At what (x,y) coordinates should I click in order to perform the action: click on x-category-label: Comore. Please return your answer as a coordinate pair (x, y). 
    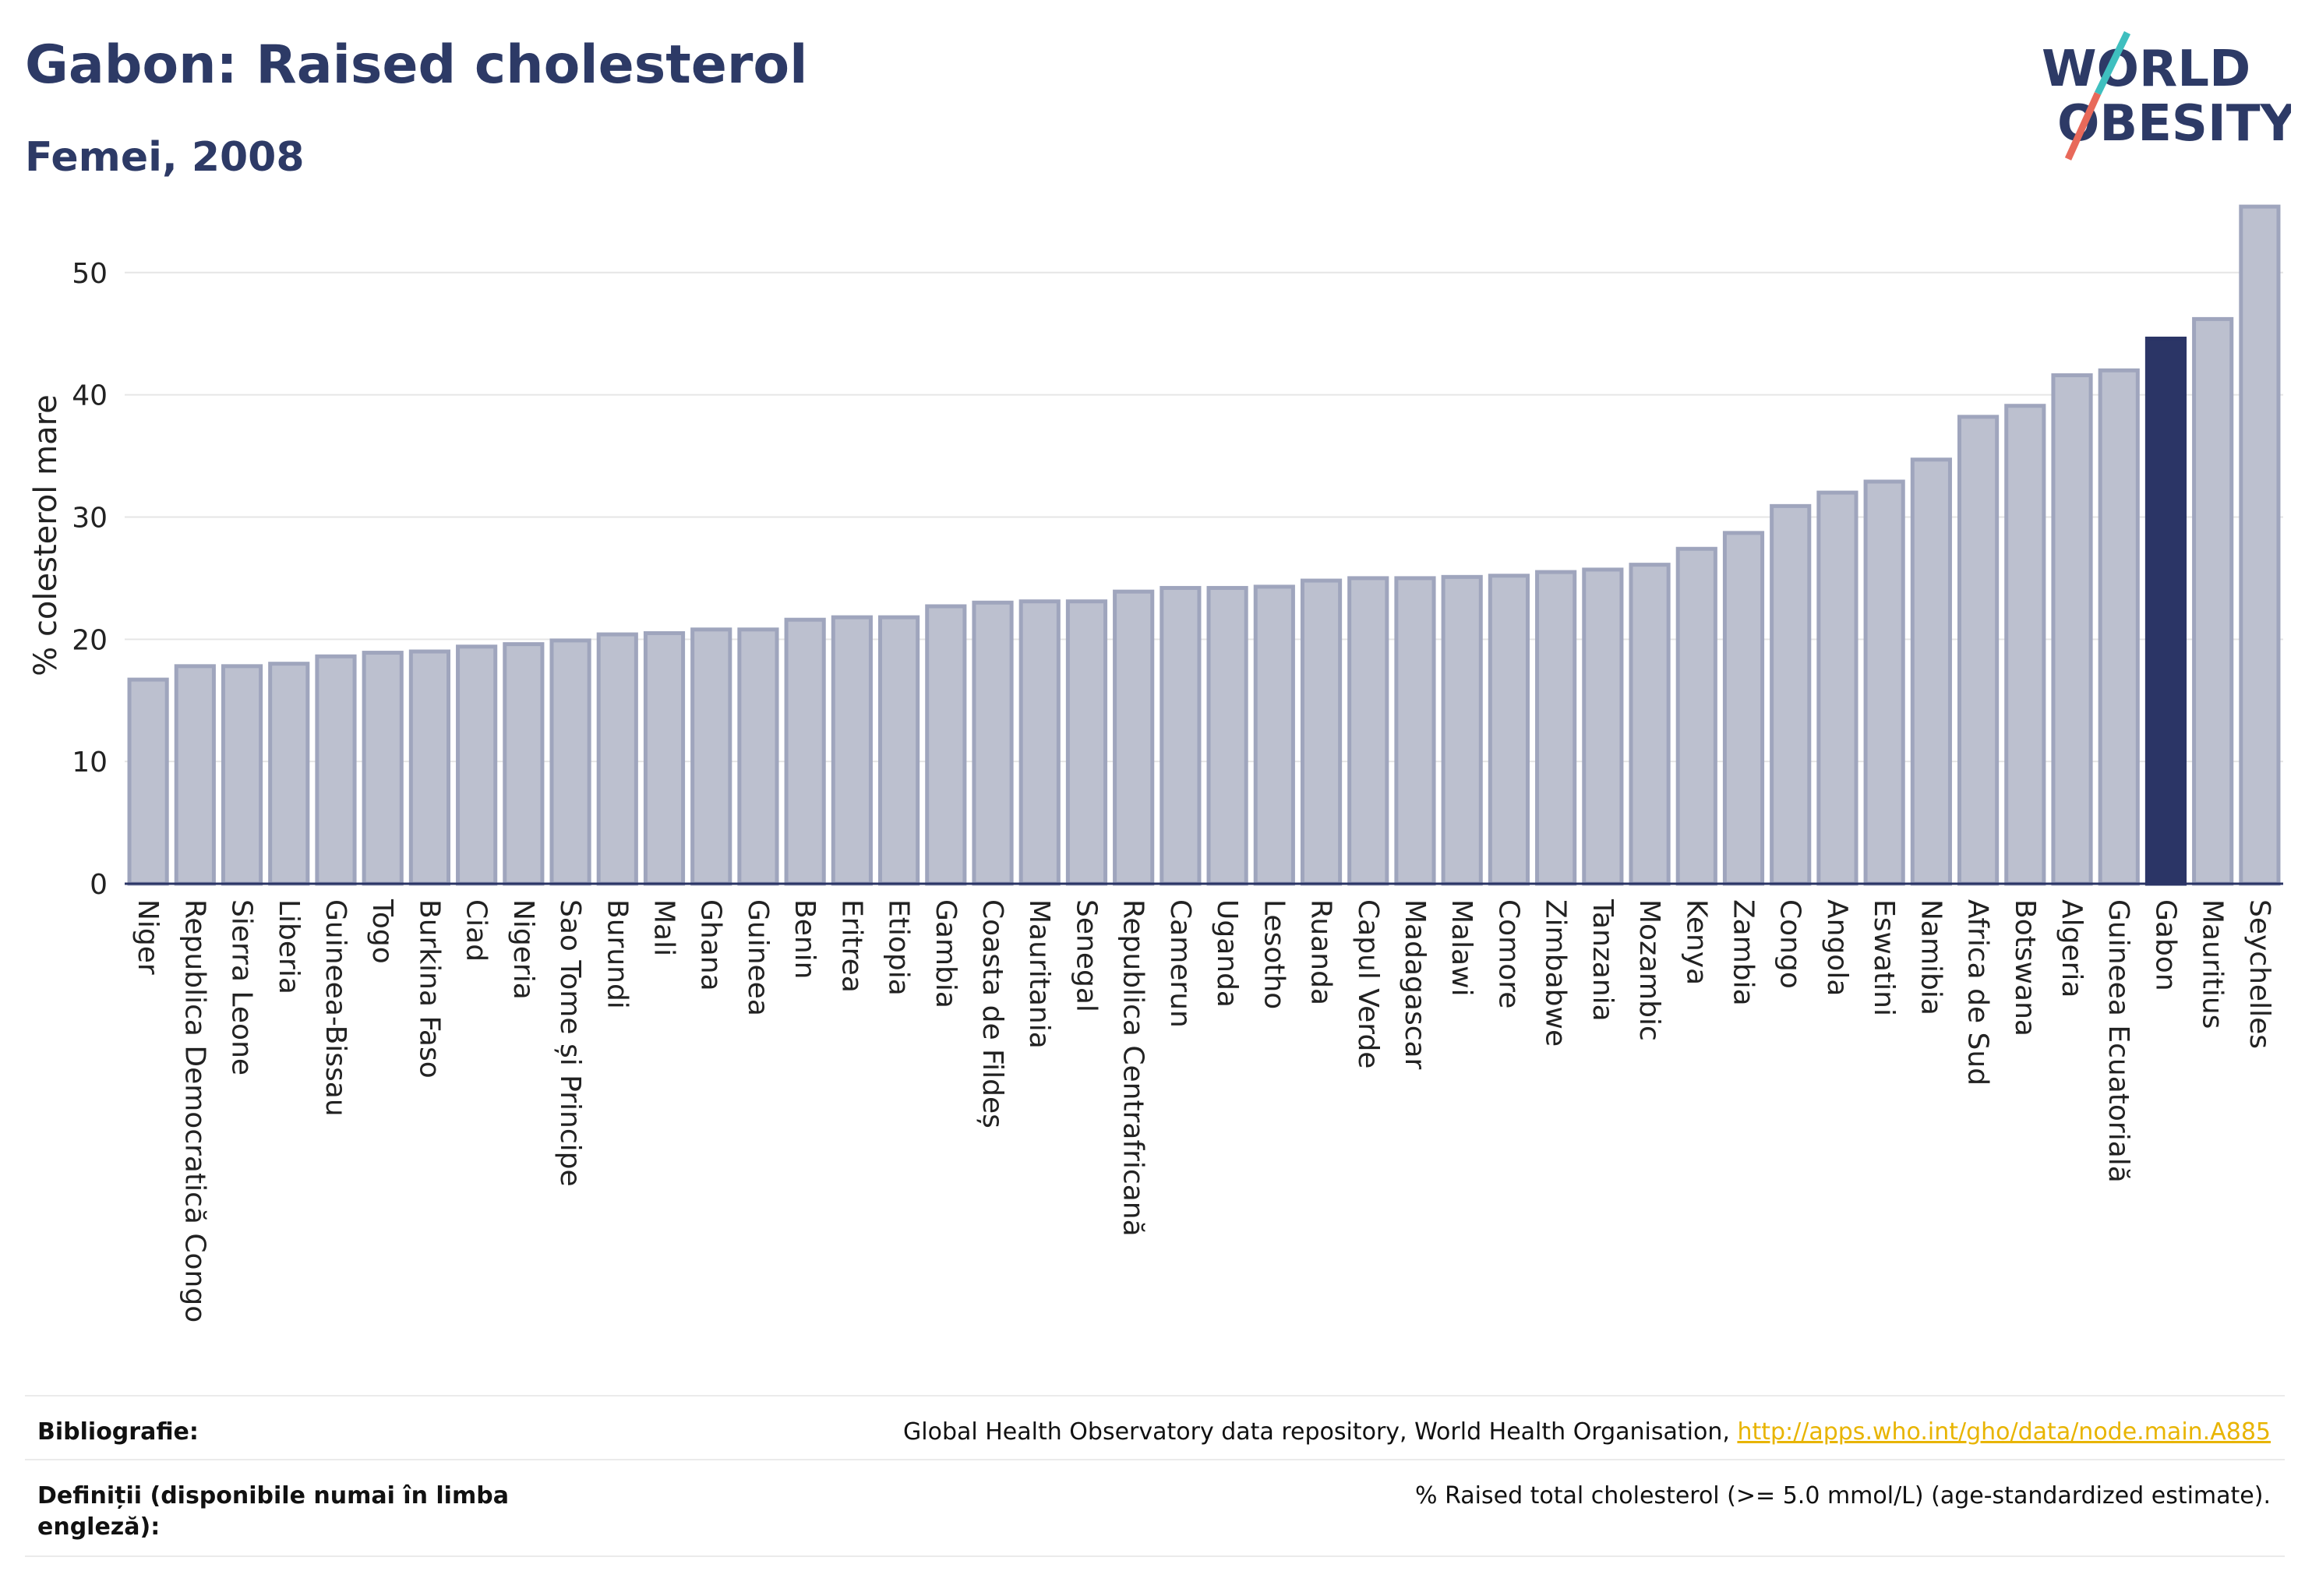
    Looking at the image, I should click on (1508, 953).